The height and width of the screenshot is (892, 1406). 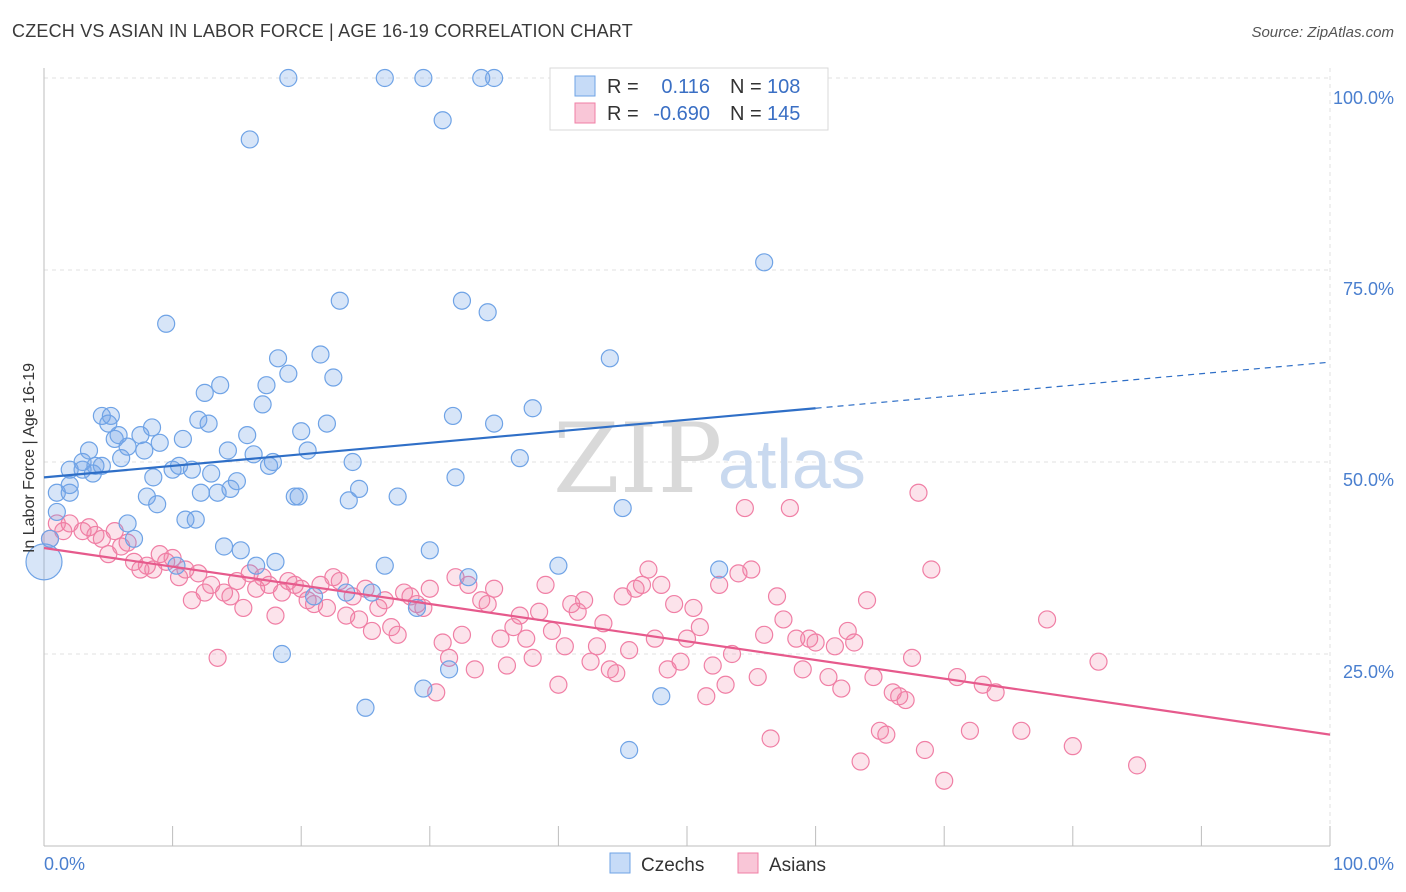 I want to click on legend-top: R = 0.116 N = 108 R = -0.690 N = 145, so click(x=689, y=99).